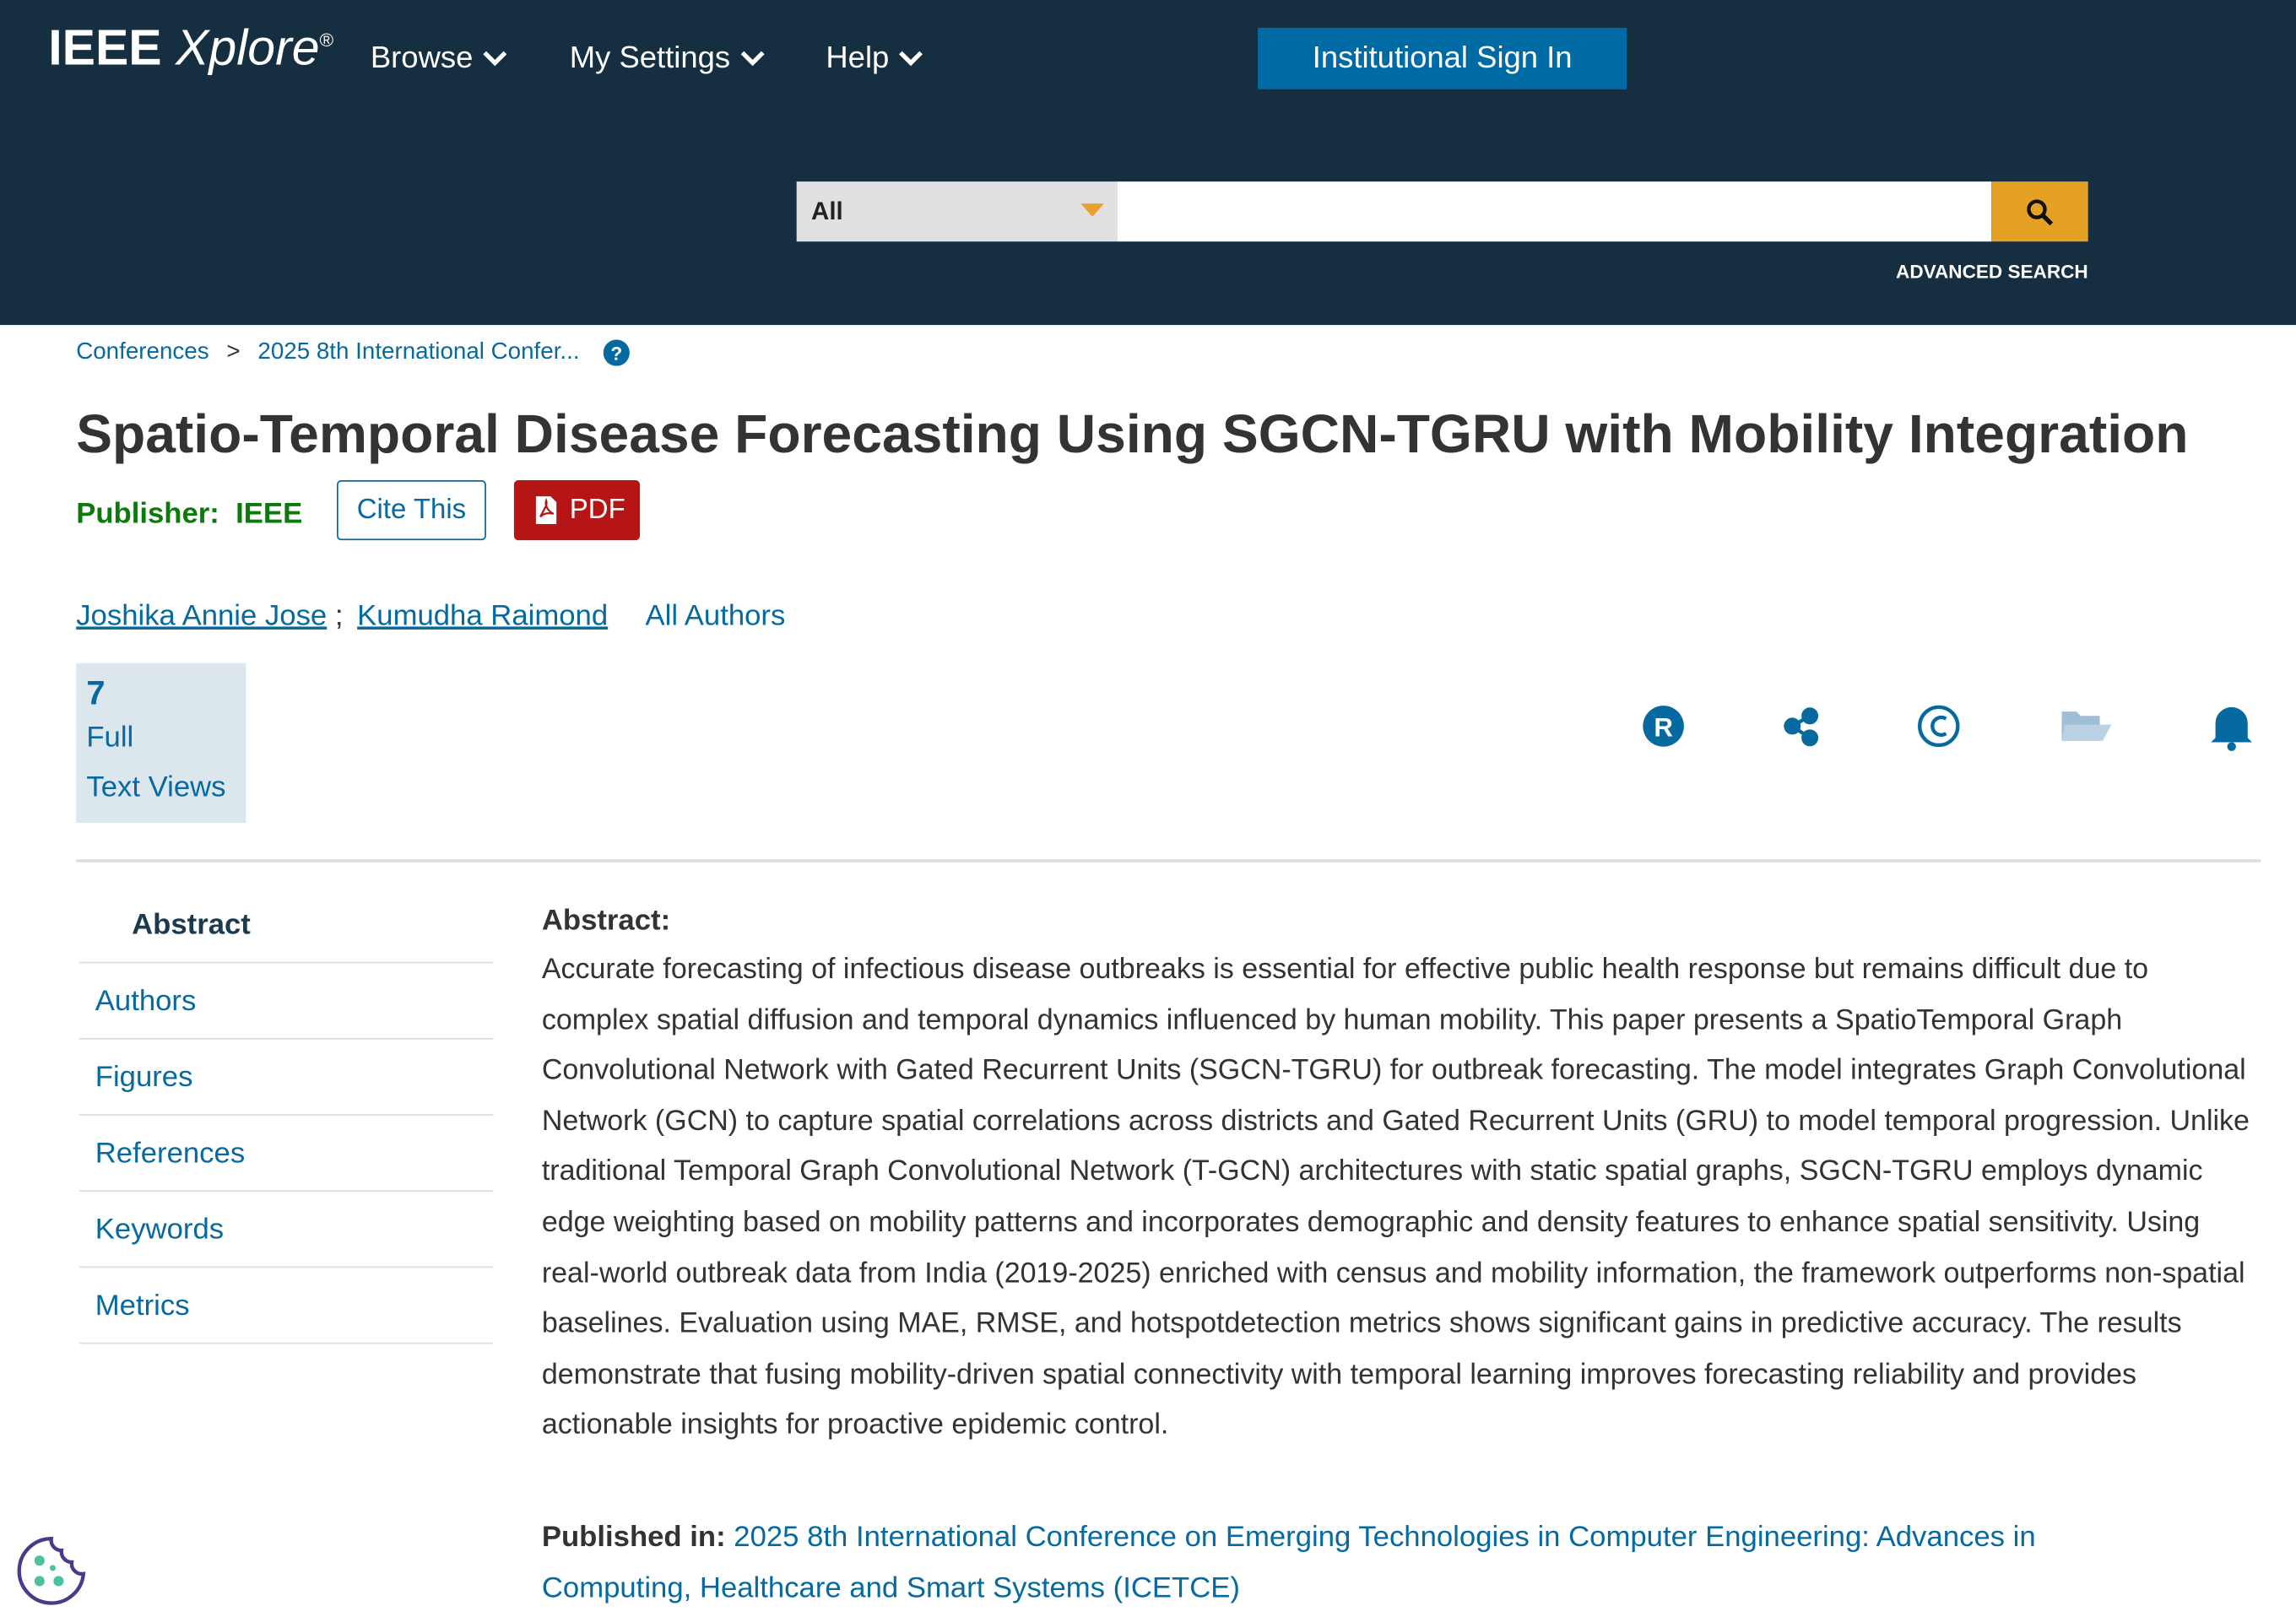  I want to click on cite-button: Cite This, so click(411, 510).